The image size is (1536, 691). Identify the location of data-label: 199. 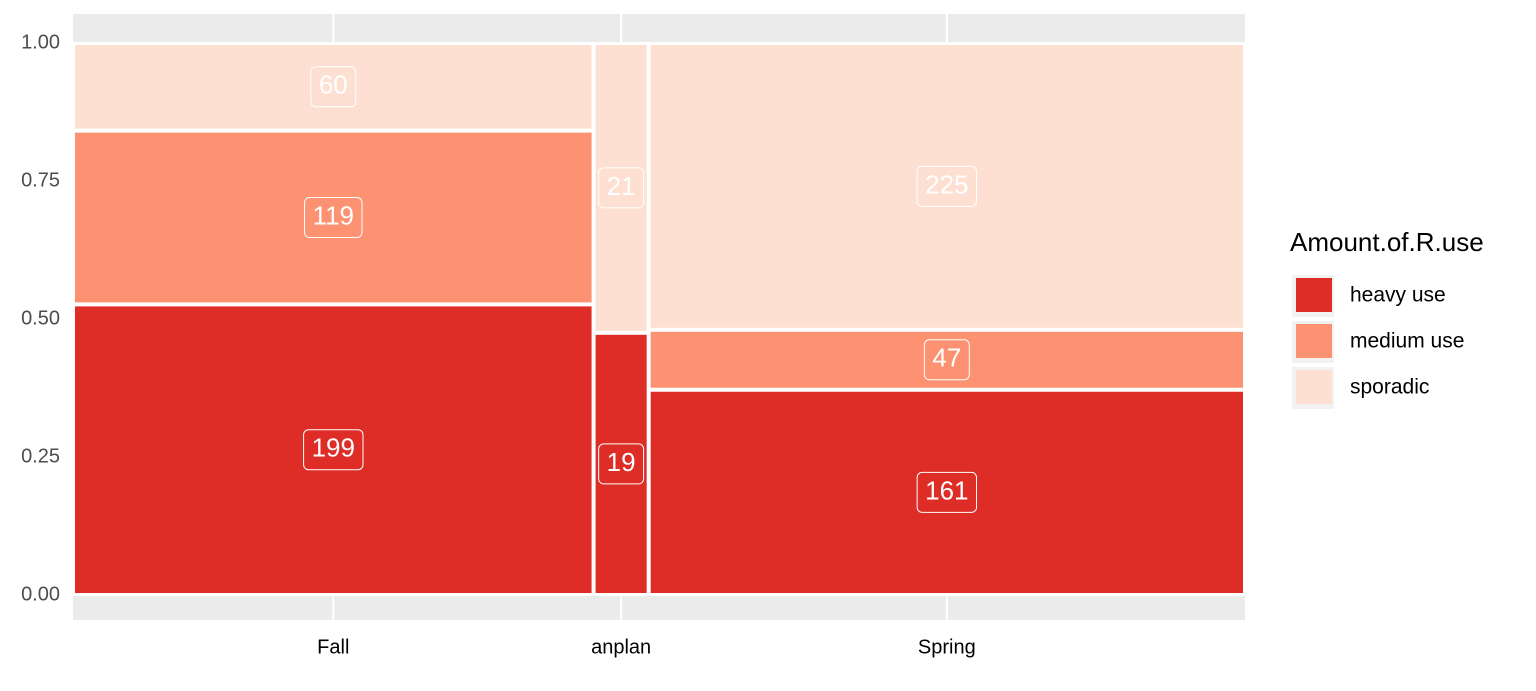
(333, 448).